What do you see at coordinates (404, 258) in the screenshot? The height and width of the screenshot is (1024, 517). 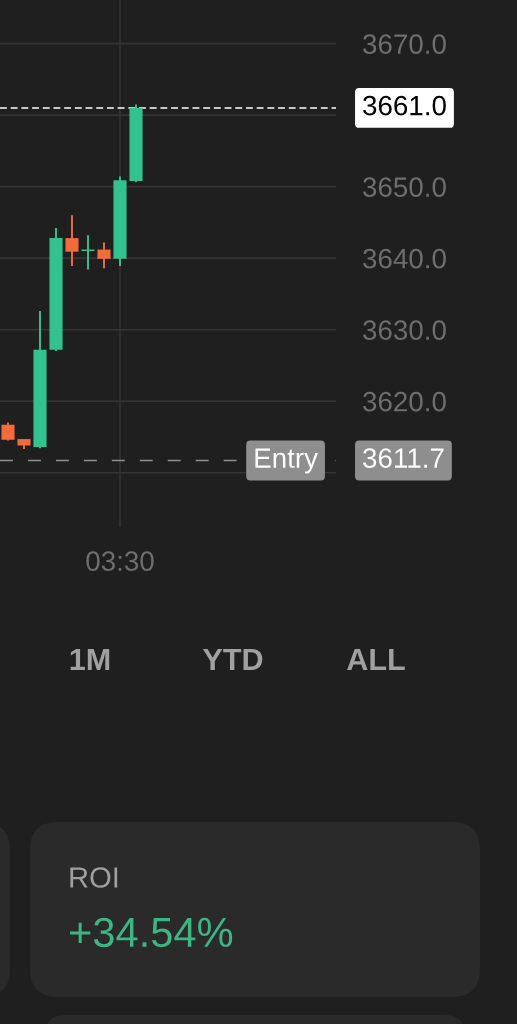 I see `y-tick-label: 3640.0` at bounding box center [404, 258].